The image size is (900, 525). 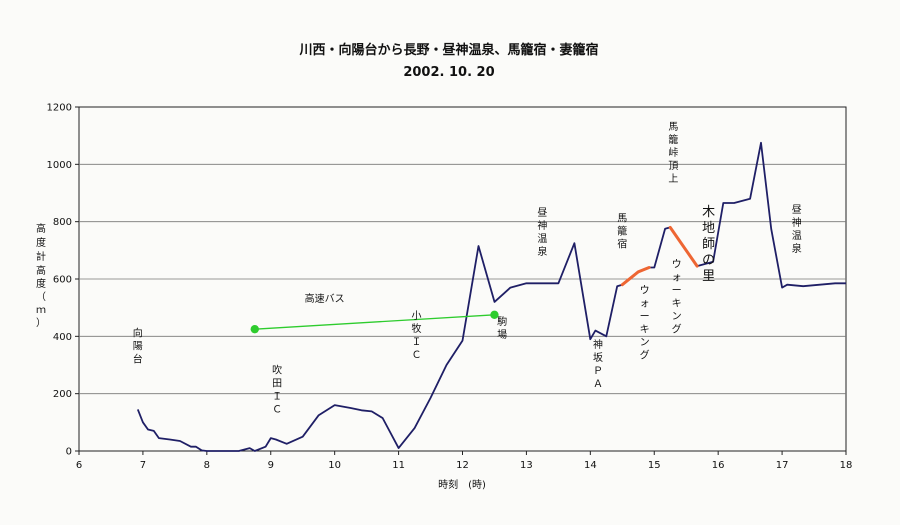 What do you see at coordinates (654, 465) in the screenshot?
I see `x-tick-label: 15` at bounding box center [654, 465].